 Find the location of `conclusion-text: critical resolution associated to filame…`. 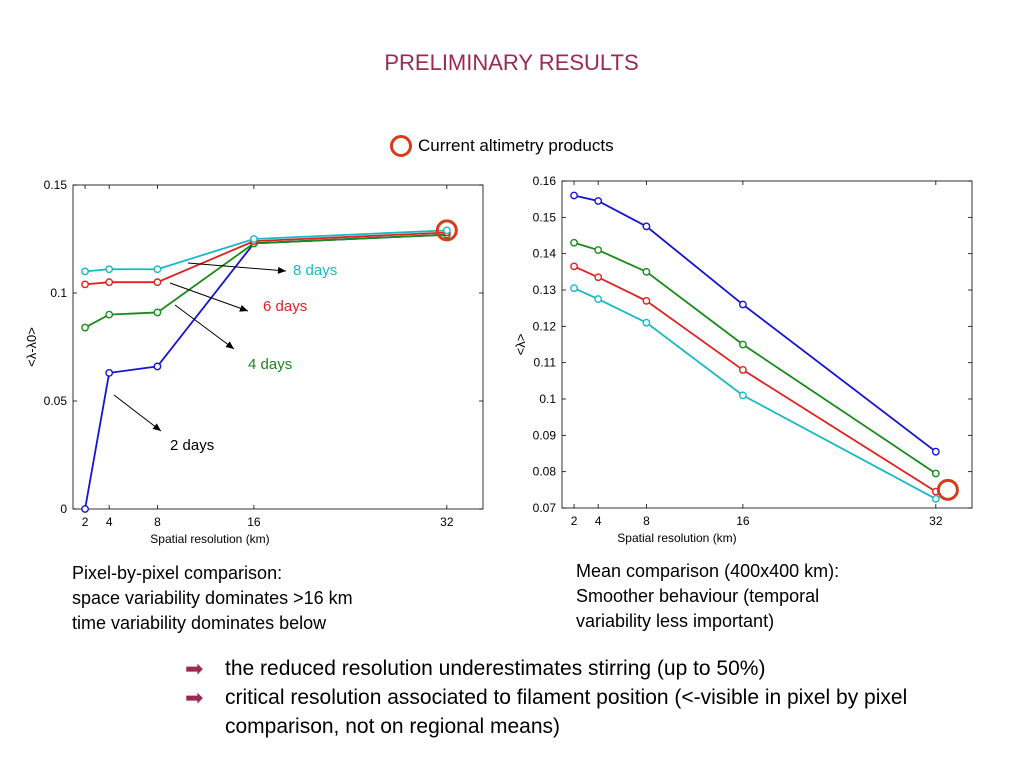

conclusion-text: critical resolution associated to filame… is located at coordinates (566, 712).